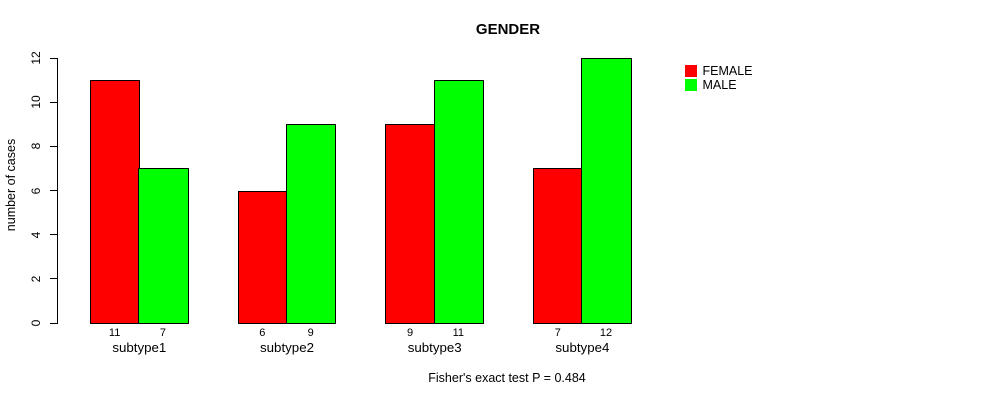 The image size is (990, 400). I want to click on bar-value-label: 12, so click(606, 333).